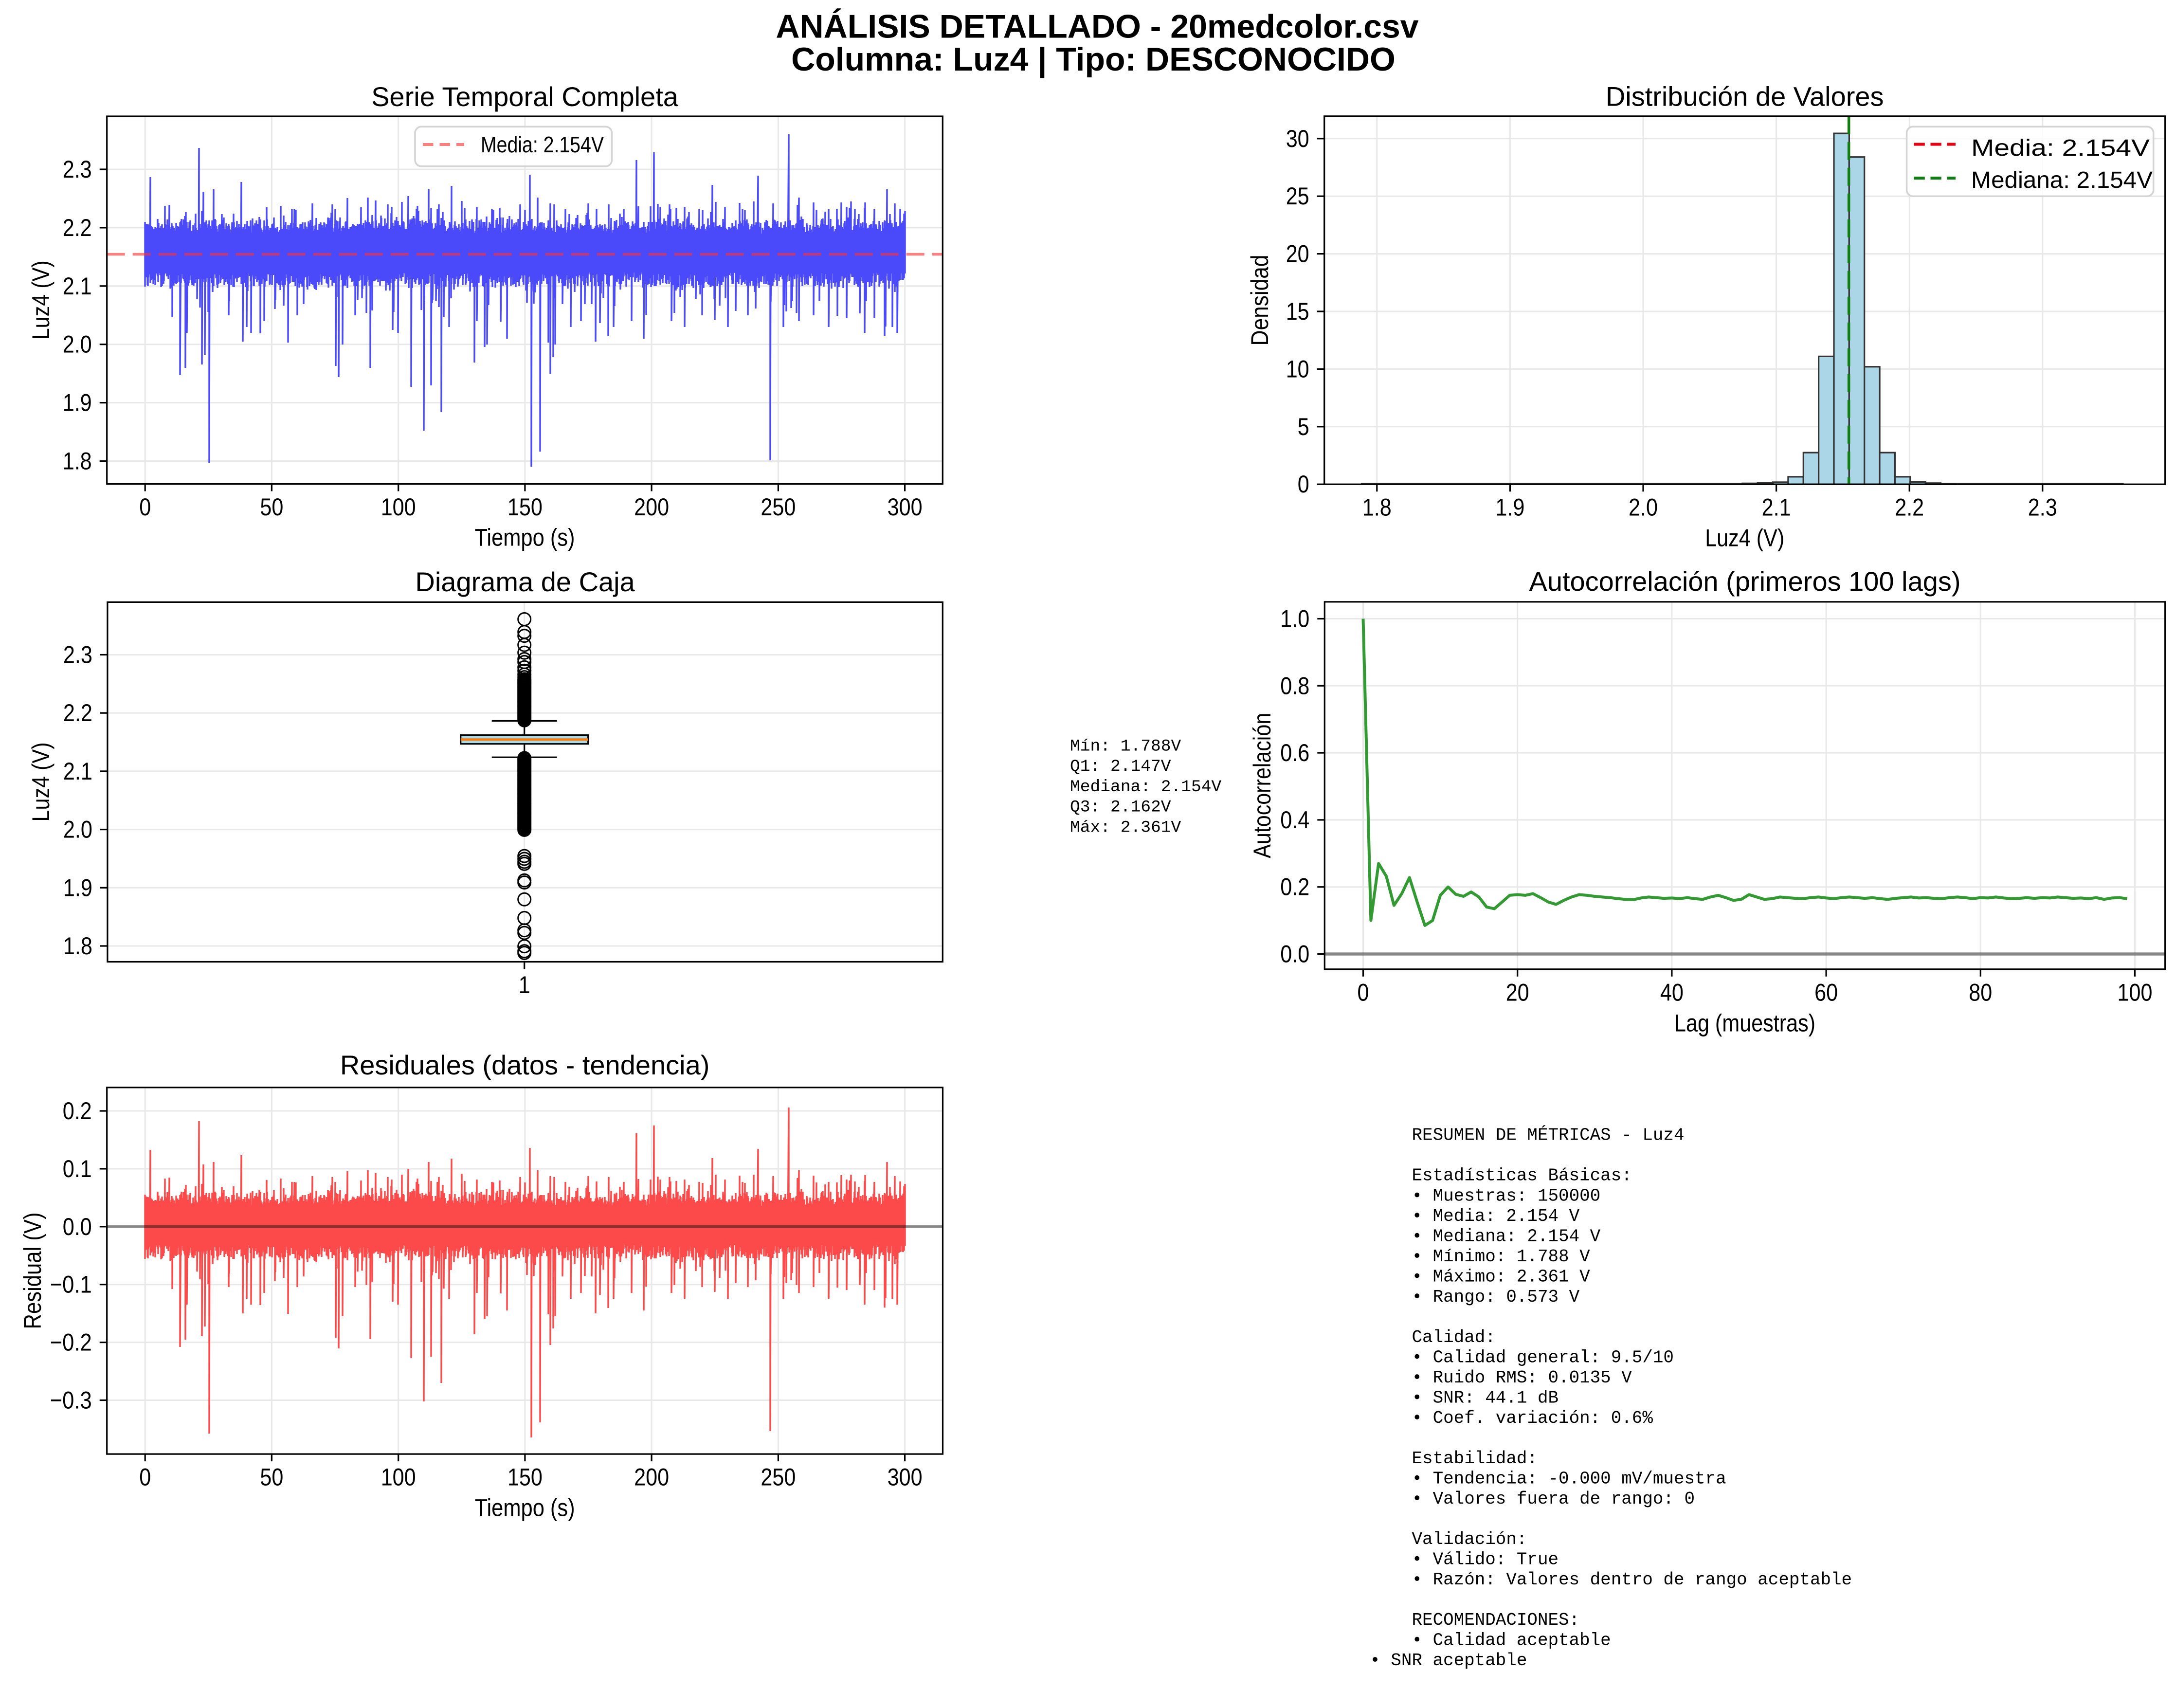  What do you see at coordinates (525, 581) in the screenshot?
I see `svg-text: Diagrama de Caja` at bounding box center [525, 581].